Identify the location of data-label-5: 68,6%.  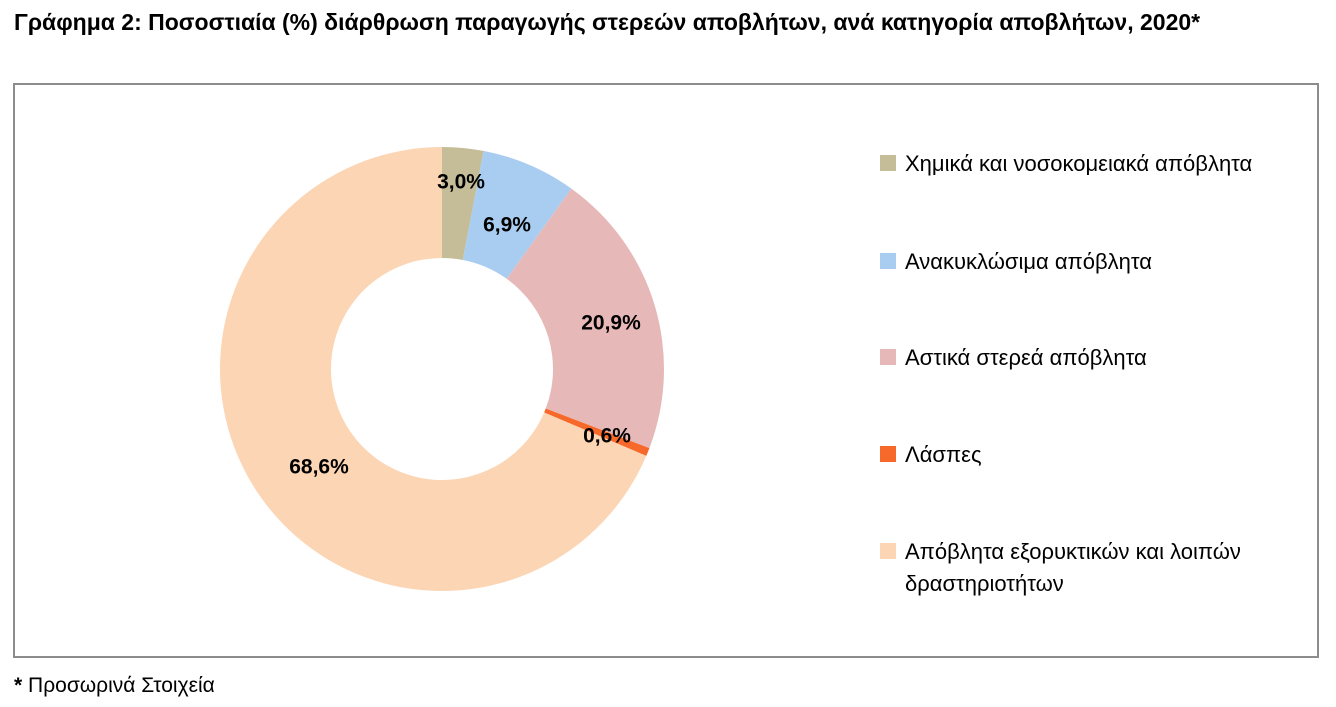
(319, 467).